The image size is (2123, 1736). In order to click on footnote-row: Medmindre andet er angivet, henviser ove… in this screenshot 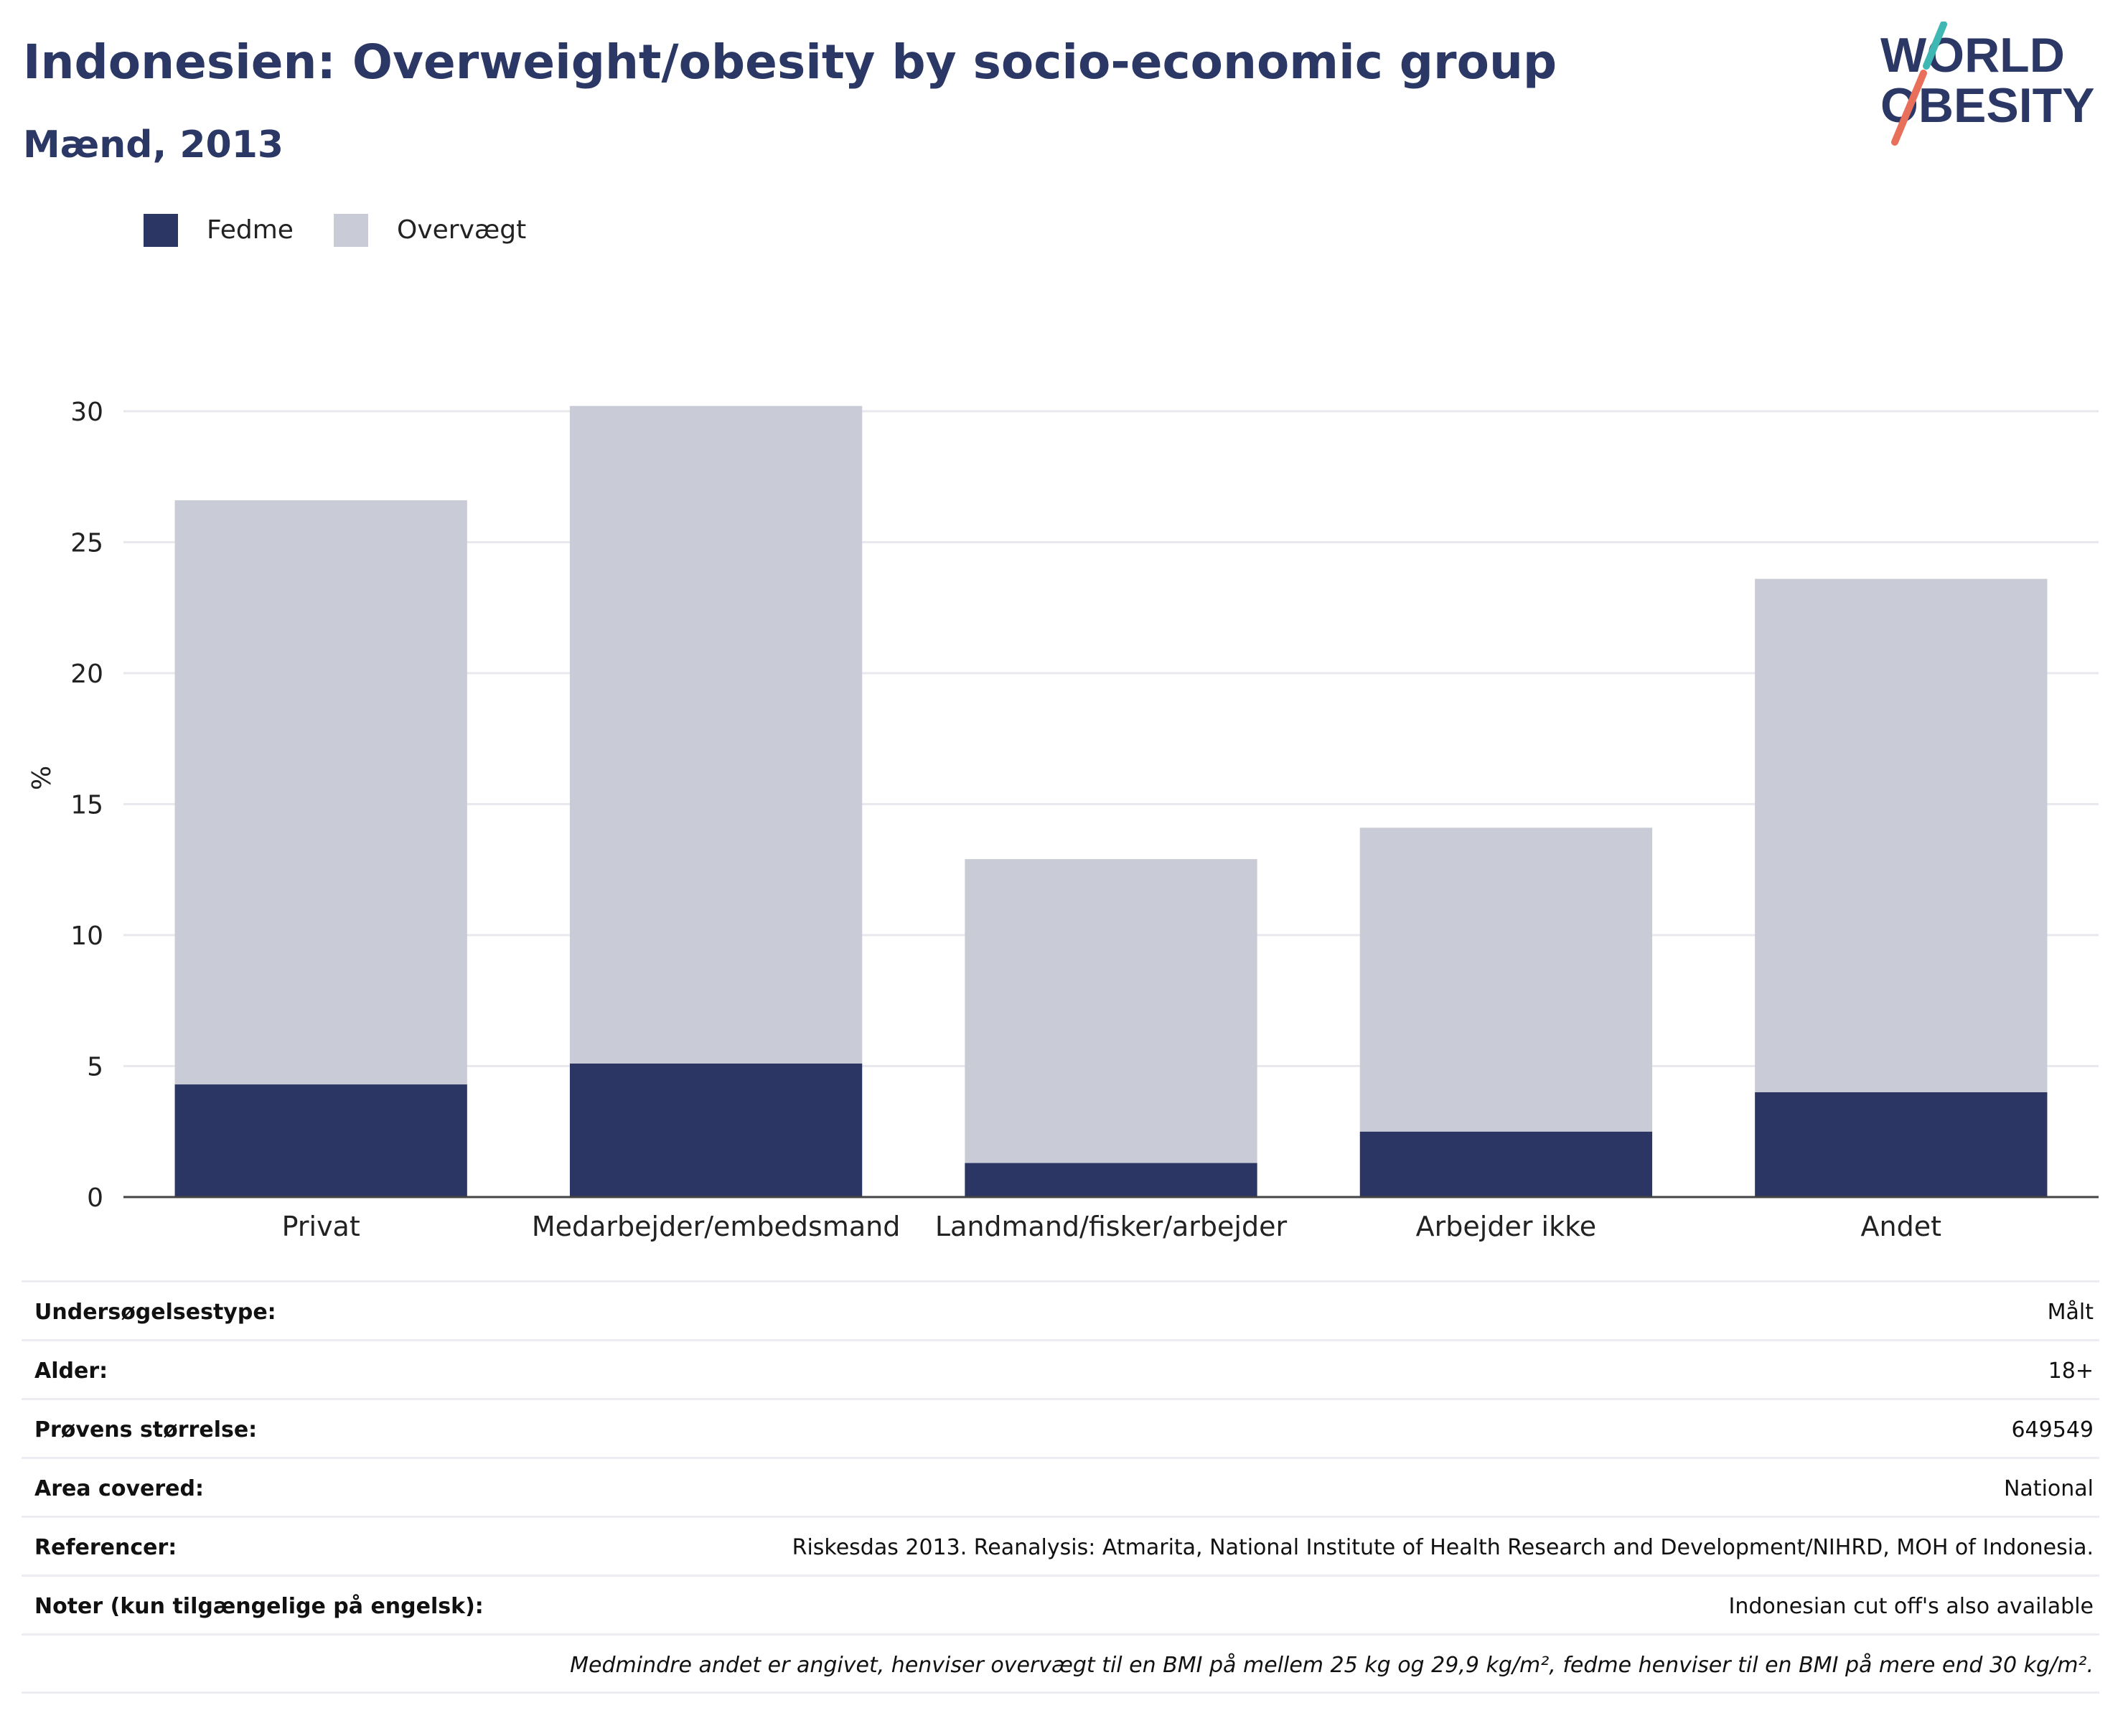, I will do `click(1060, 1663)`.